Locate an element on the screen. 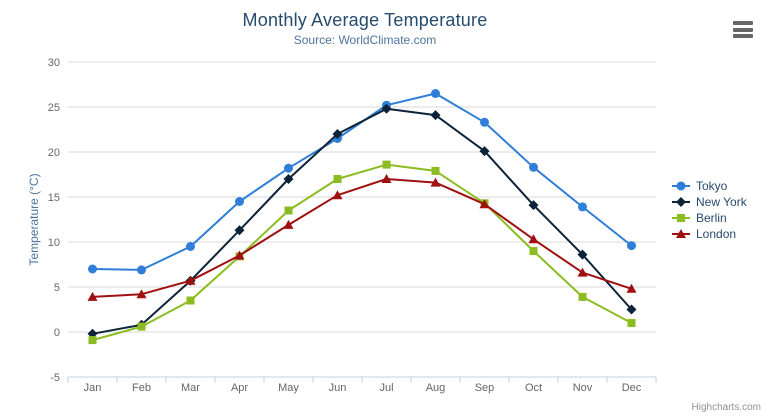 This screenshot has width=769, height=416. legend-label: Tokyo is located at coordinates (712, 186).